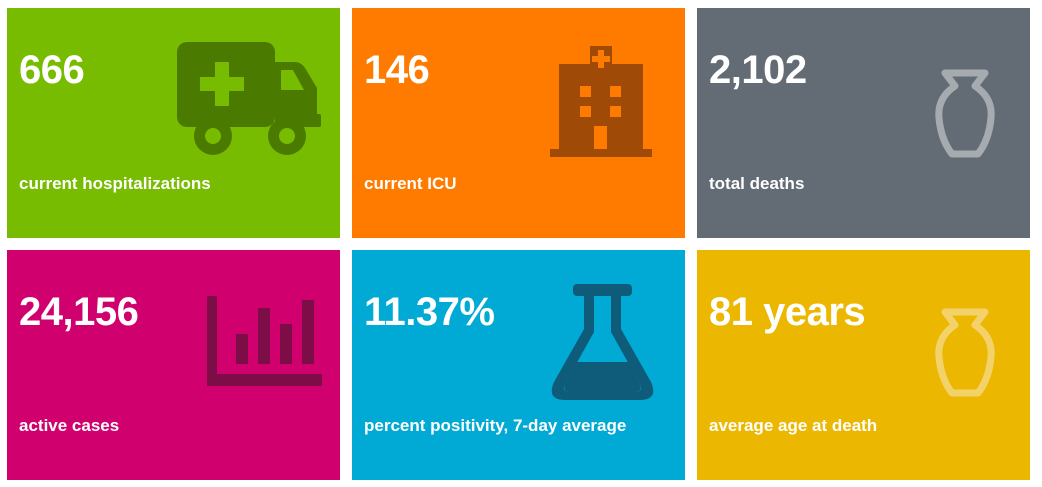  I want to click on stat-label: average age at death, so click(793, 425).